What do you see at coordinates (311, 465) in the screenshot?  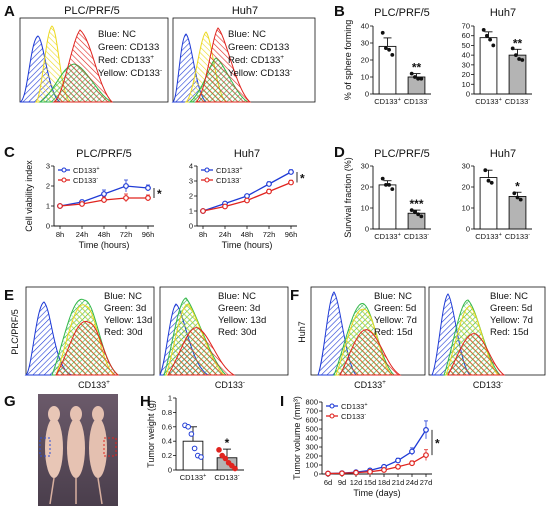 I see `y-tick-label: 100` at bounding box center [311, 465].